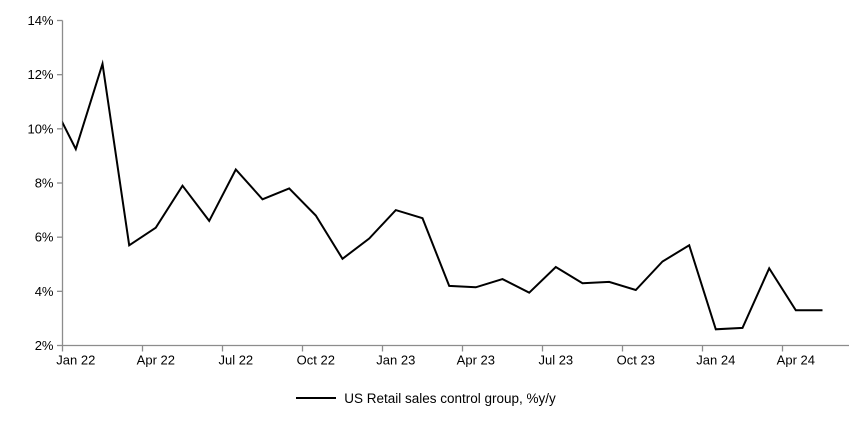  Describe the element at coordinates (75, 360) in the screenshot. I see `x-tick-label: Jan 22` at that location.